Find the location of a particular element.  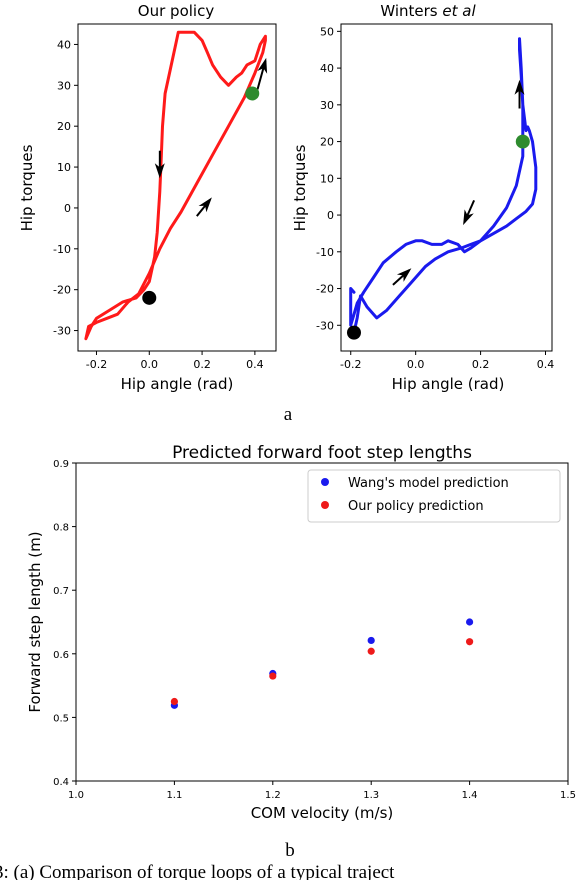

y-tick-label: 50 is located at coordinates (327, 31).